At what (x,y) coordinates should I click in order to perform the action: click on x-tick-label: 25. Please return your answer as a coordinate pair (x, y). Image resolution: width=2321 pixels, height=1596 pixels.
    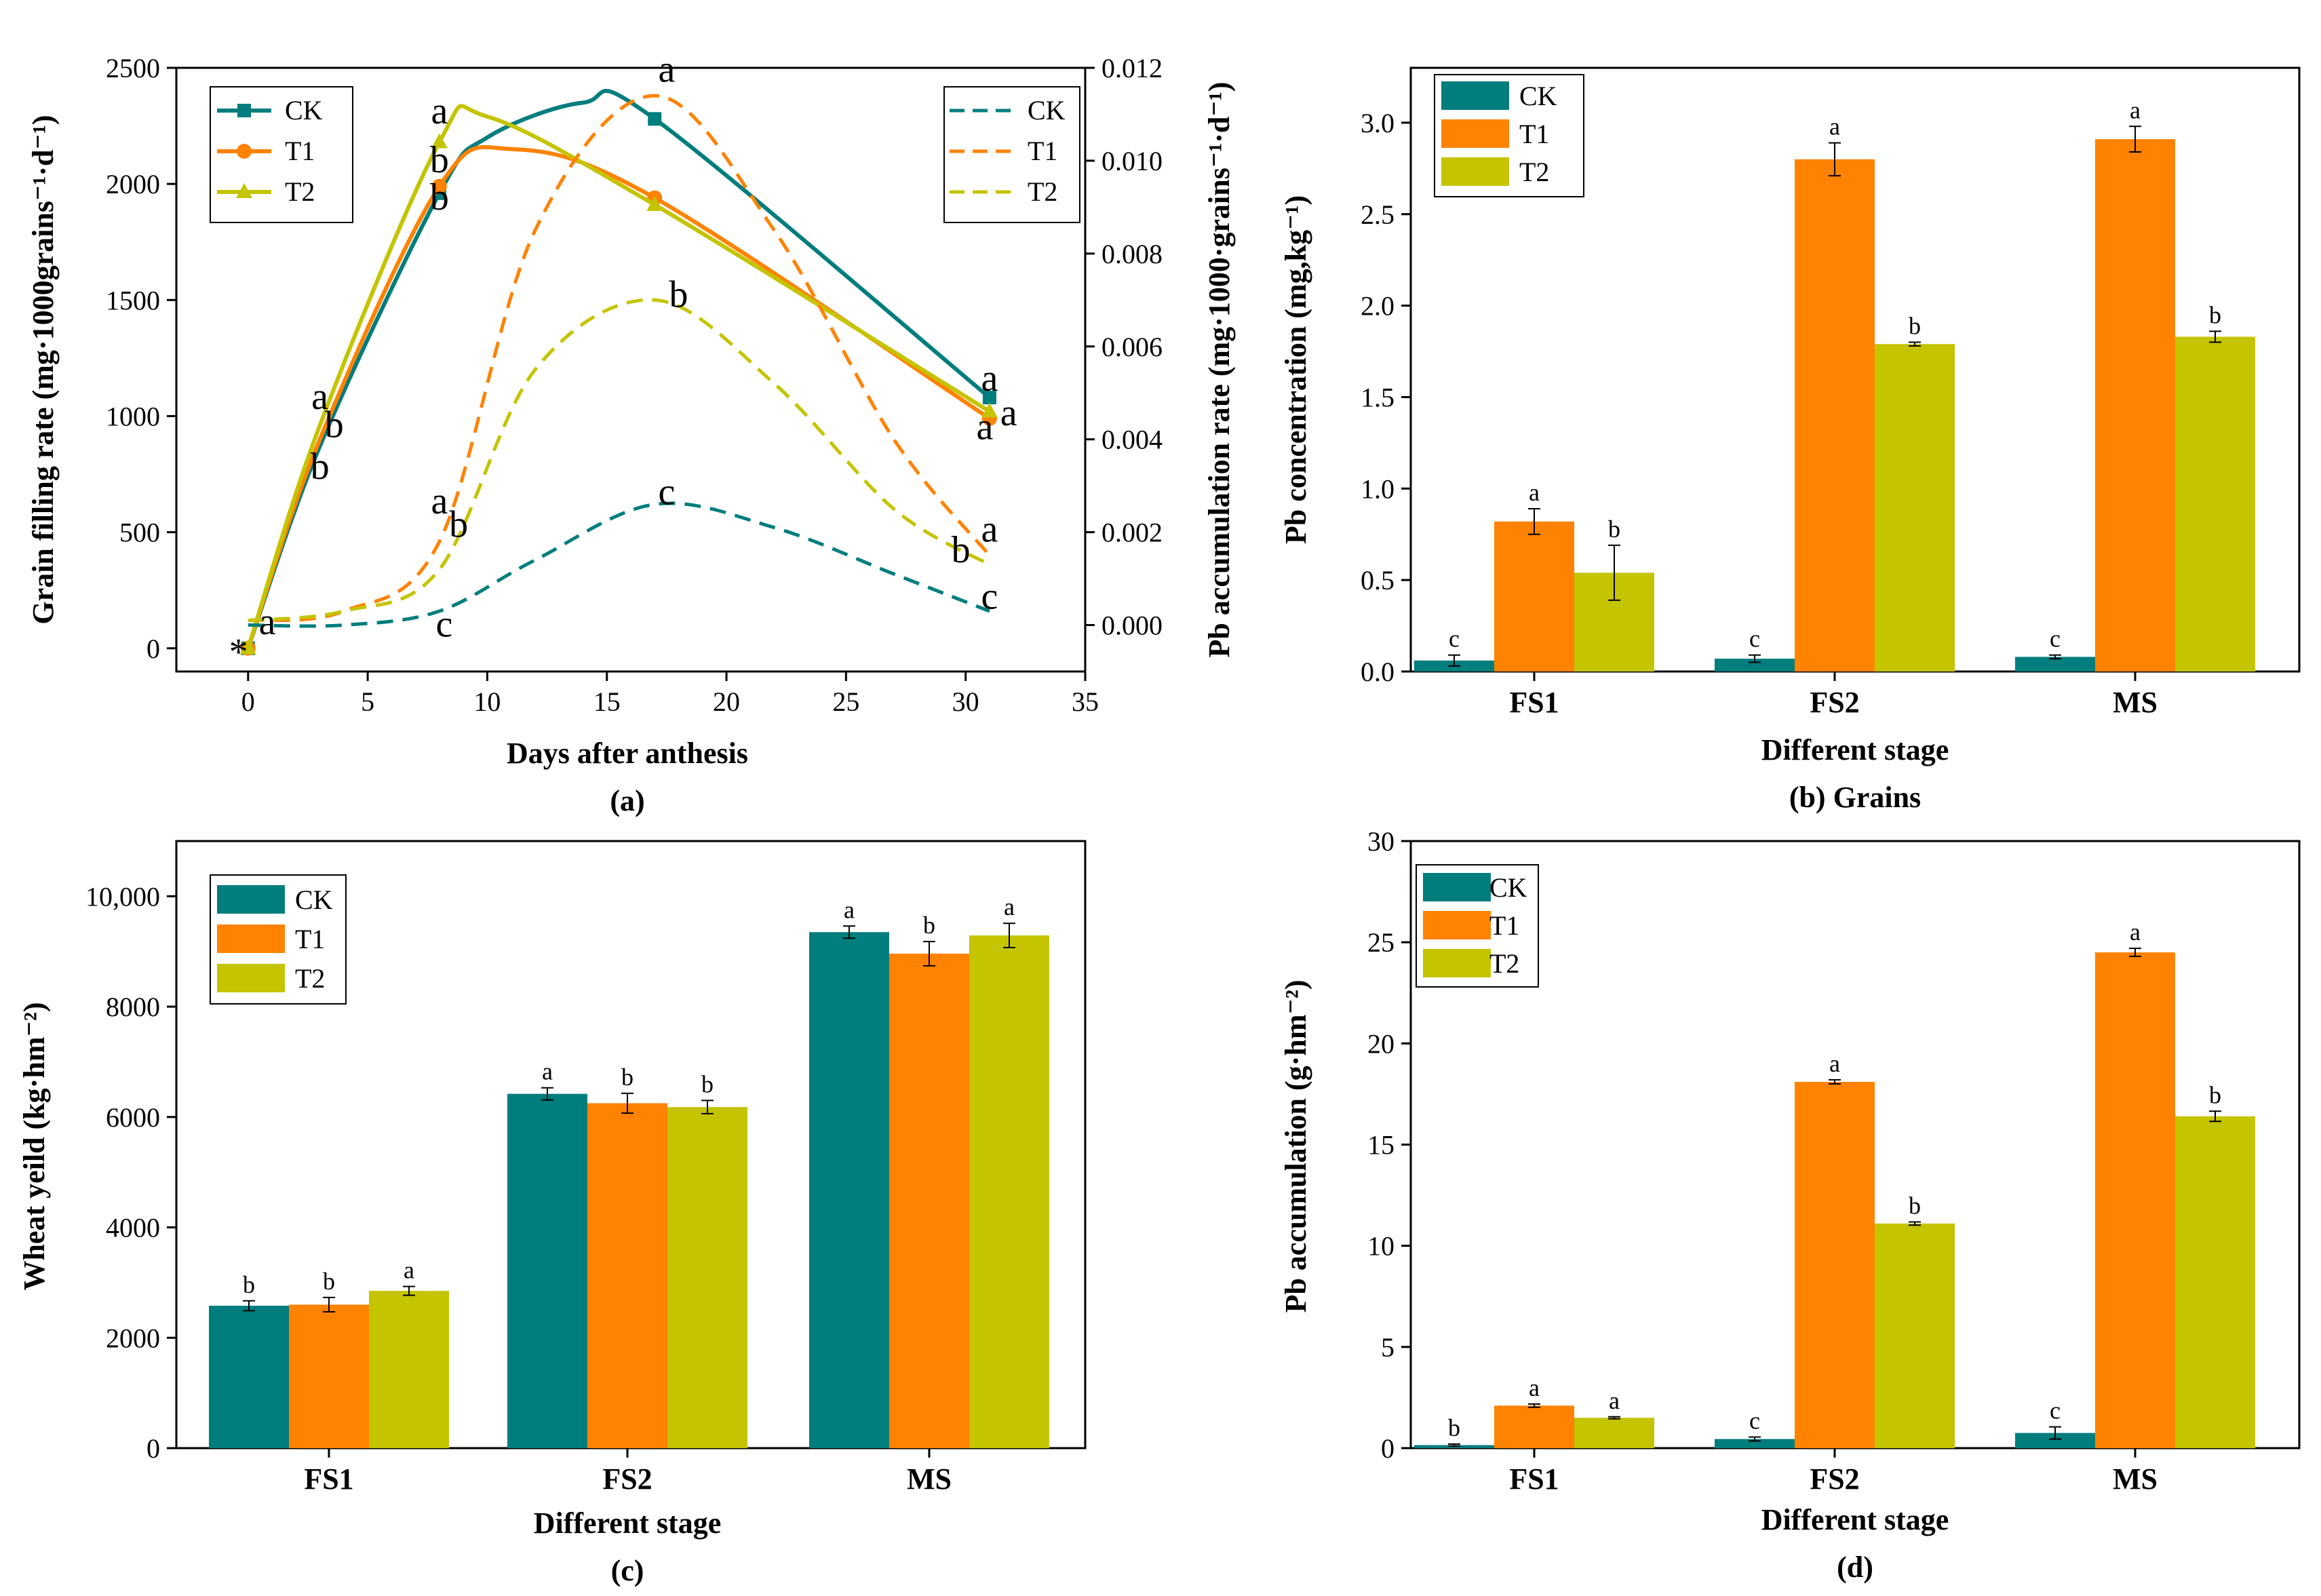
    Looking at the image, I should click on (846, 701).